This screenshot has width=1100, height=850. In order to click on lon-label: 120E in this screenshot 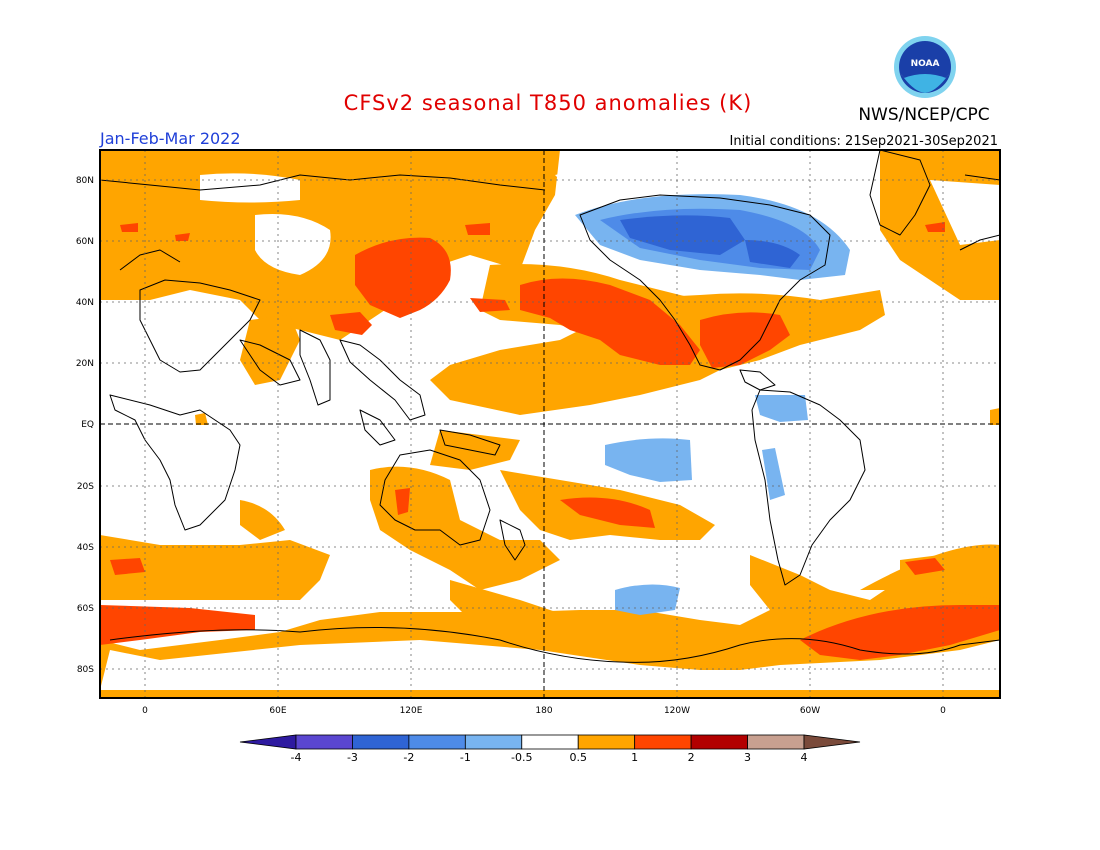, I will do `click(411, 711)`.